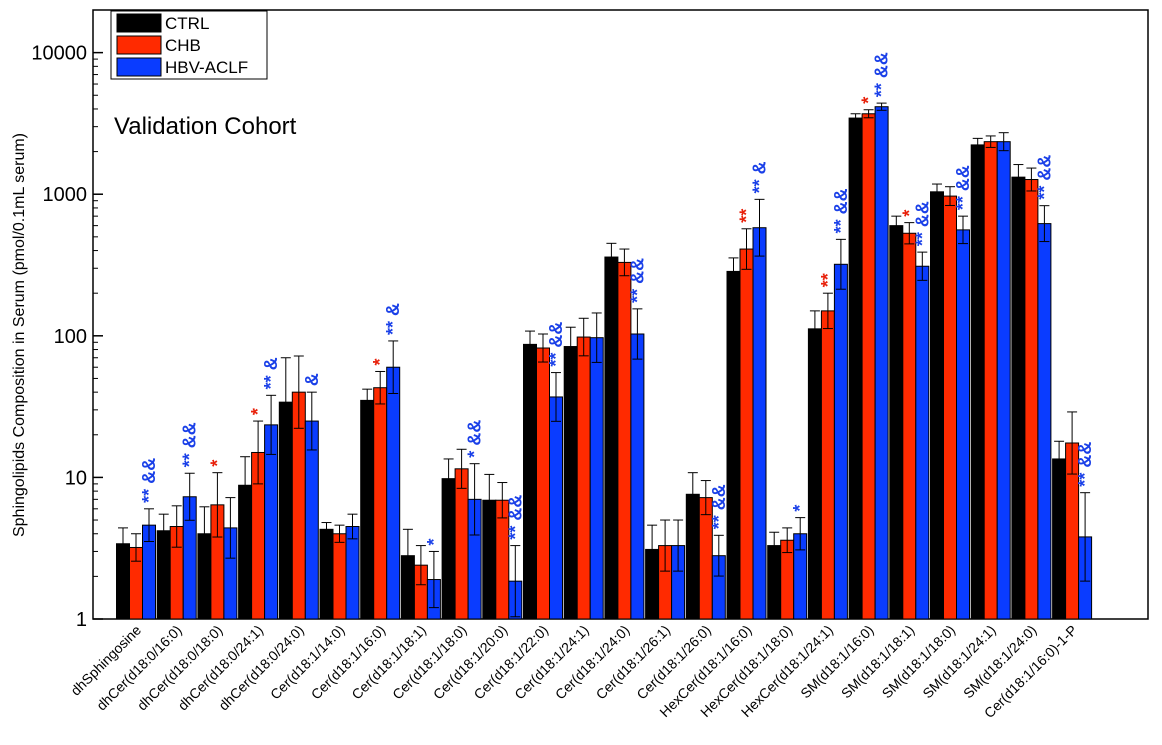  What do you see at coordinates (187, 23) in the screenshot?
I see `legend-label-ctrl: CTRL` at bounding box center [187, 23].